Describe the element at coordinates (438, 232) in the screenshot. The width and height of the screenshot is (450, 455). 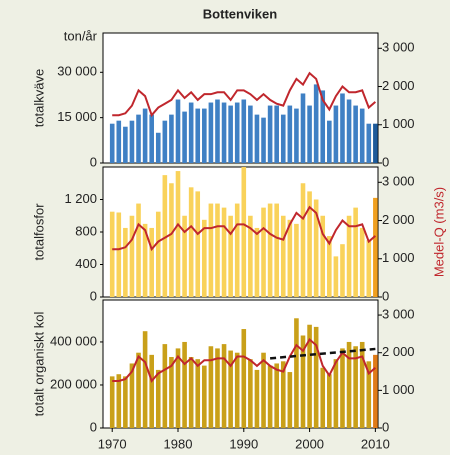
I see `y2-axis-title: Medel-Q (m3/s)` at that location.